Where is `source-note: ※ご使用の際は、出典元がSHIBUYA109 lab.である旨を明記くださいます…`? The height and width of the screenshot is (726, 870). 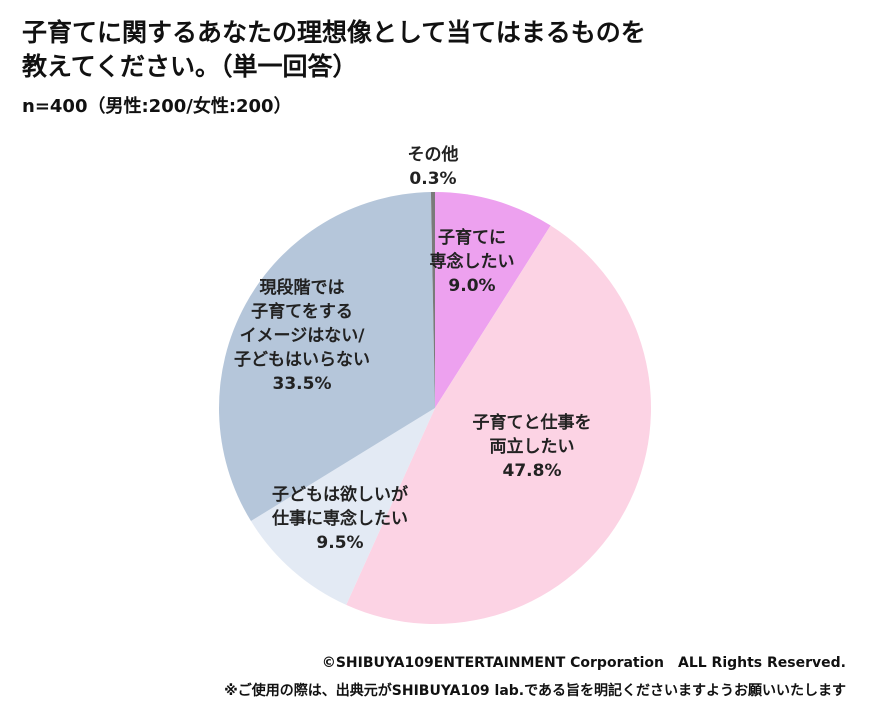 source-note: ※ご使用の際は、出典元がSHIBUYA109 lab.である旨を明記くださいます… is located at coordinates (535, 691).